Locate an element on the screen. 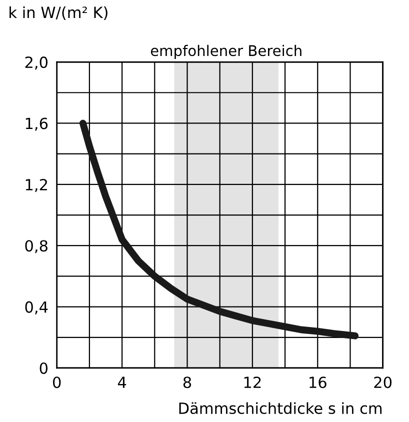  x-axis-title: Dämmschichtdicke s in cm is located at coordinates (280, 408).